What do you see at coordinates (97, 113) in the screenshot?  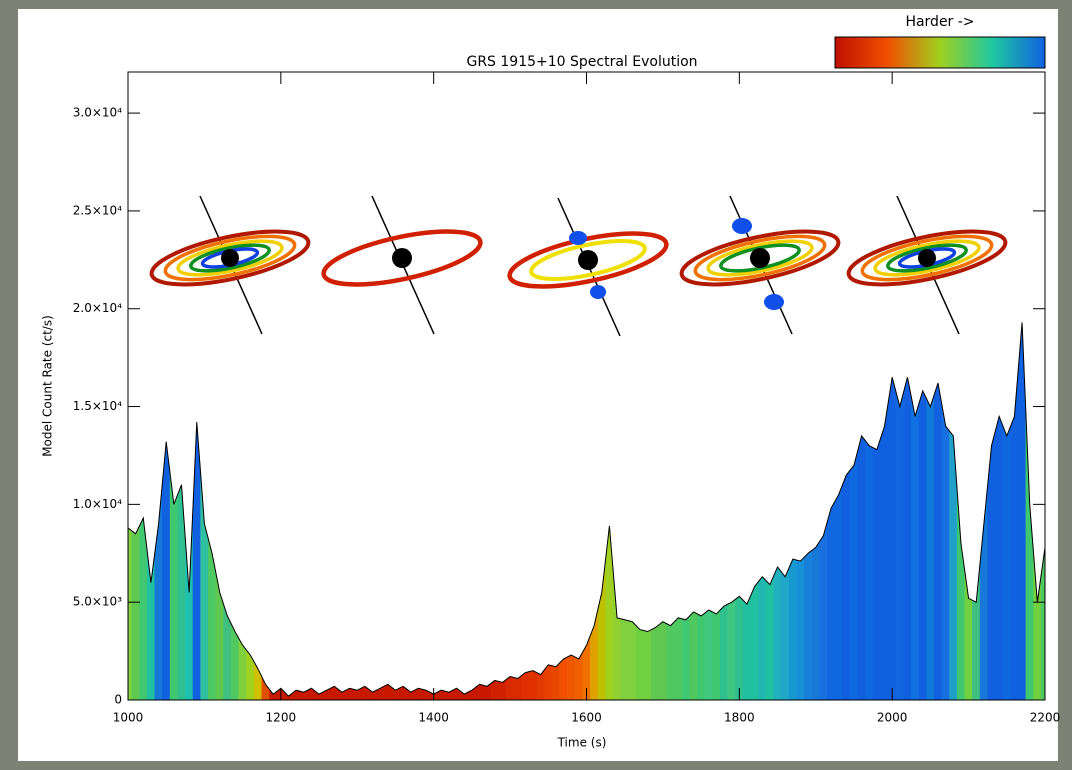 I see `y-tick-label: 3.0×10⁴` at bounding box center [97, 113].